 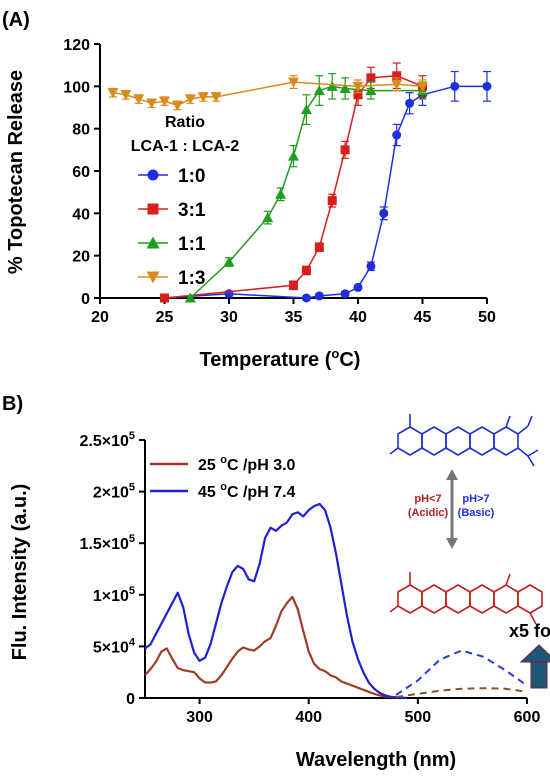 I want to click on chart-a-xtick-label: 45, so click(x=423, y=317).